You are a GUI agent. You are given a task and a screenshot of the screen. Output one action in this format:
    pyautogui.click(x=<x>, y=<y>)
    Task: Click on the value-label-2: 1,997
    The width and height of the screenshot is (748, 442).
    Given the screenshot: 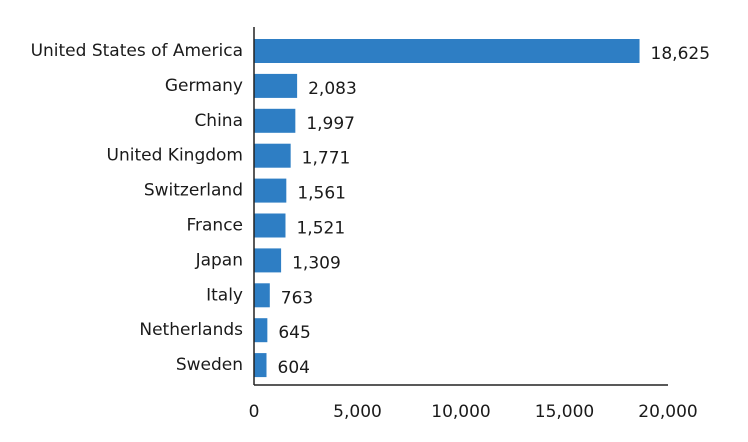 What is the action you would take?
    pyautogui.click(x=330, y=124)
    